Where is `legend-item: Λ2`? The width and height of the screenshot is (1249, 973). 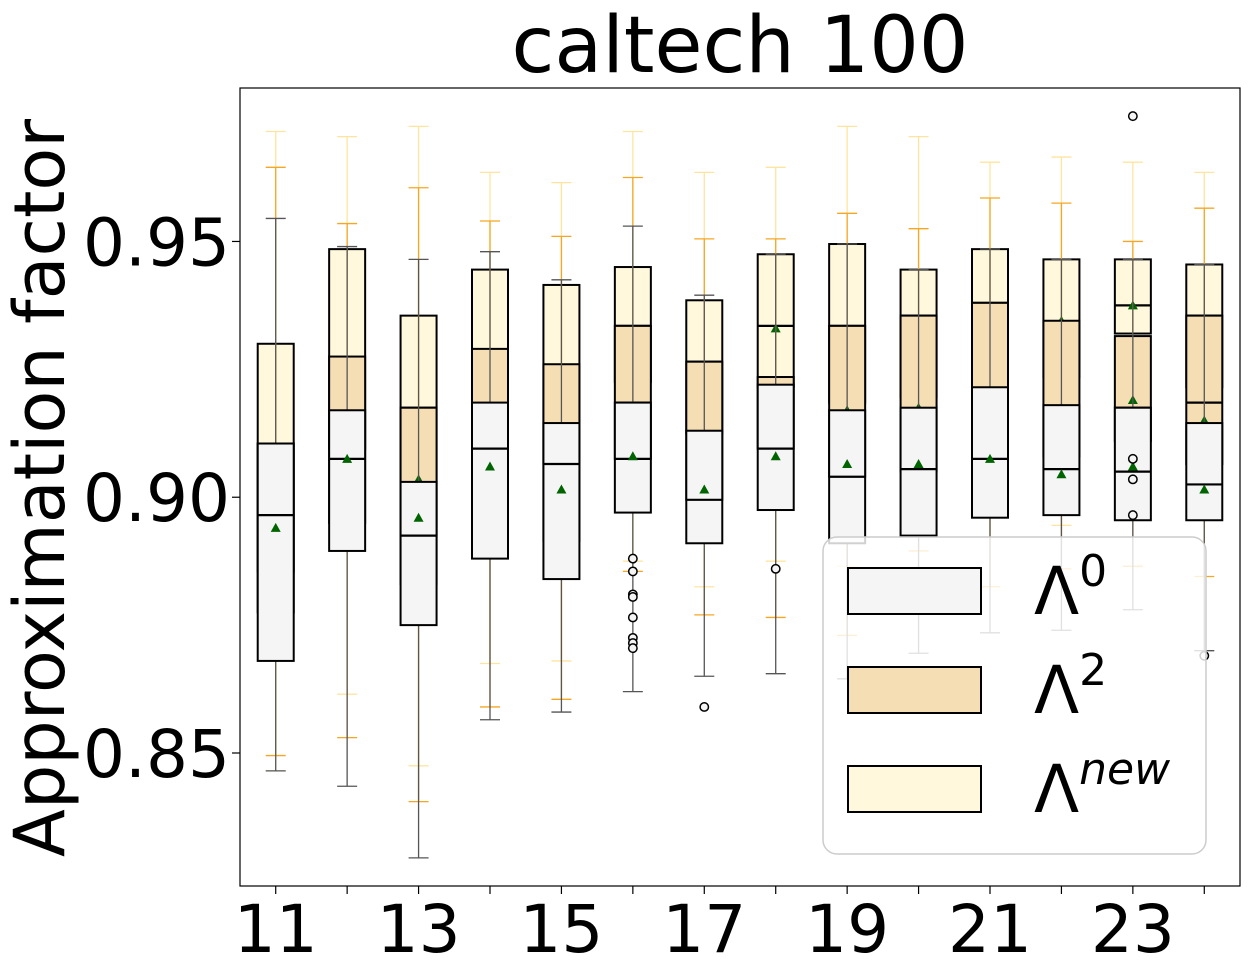 legend-item: Λ2 is located at coordinates (977, 687).